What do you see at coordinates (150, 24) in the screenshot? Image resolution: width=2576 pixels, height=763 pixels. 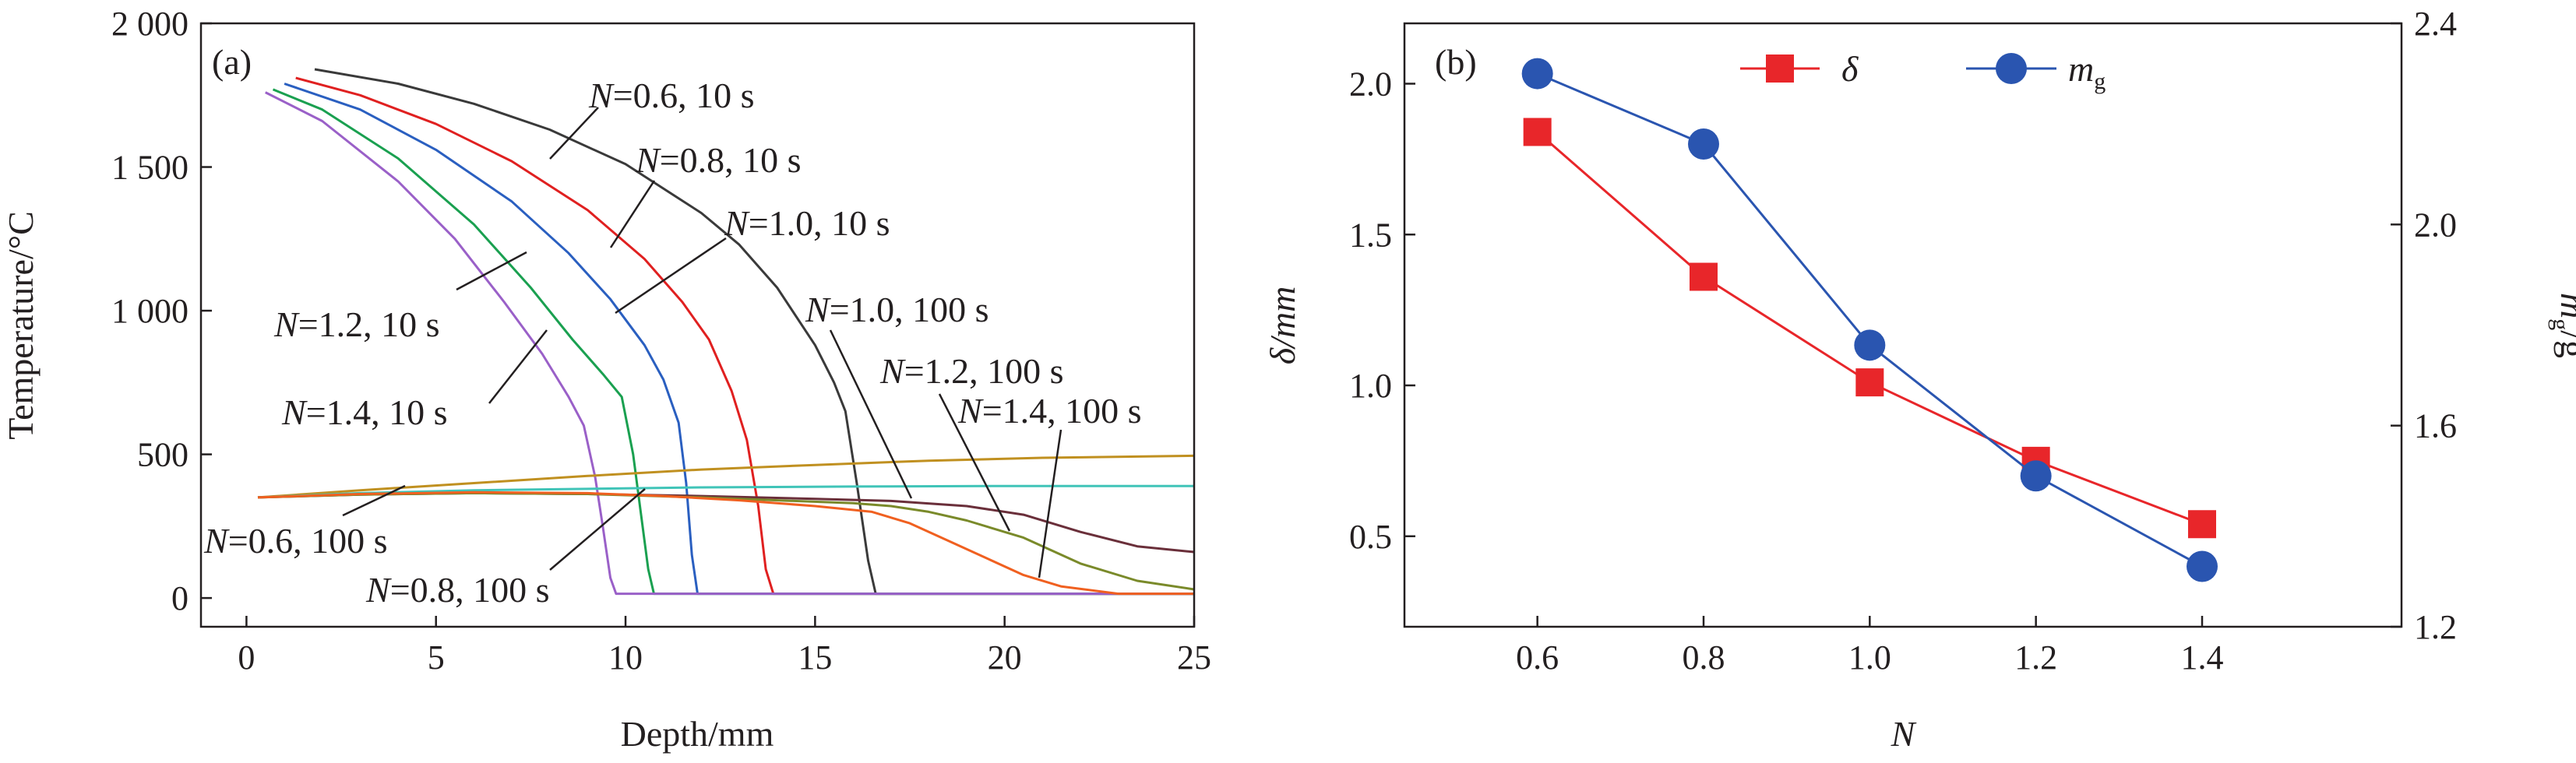 I see `y-tick-label: 2 000` at bounding box center [150, 24].